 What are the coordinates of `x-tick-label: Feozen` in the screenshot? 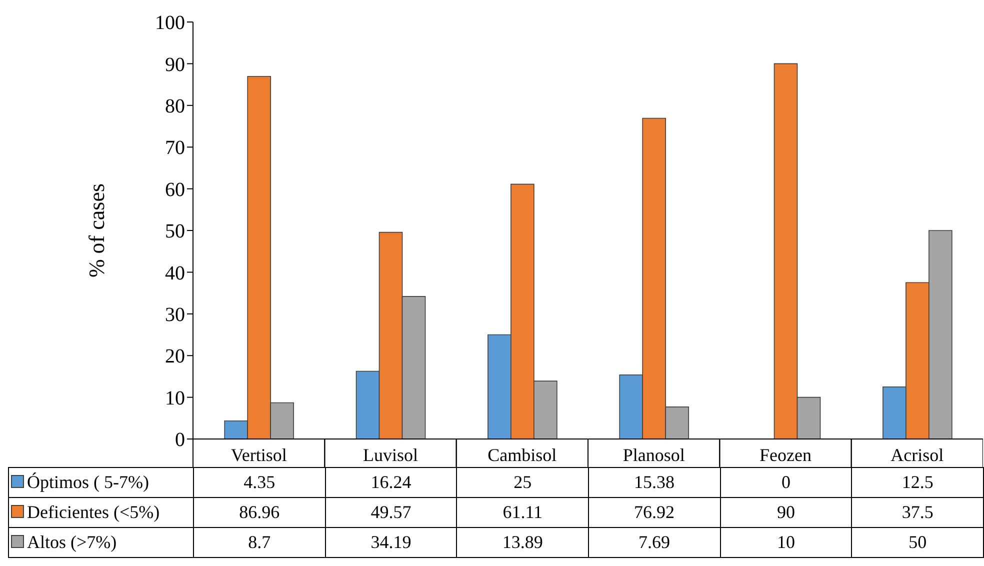 It's located at (786, 455).